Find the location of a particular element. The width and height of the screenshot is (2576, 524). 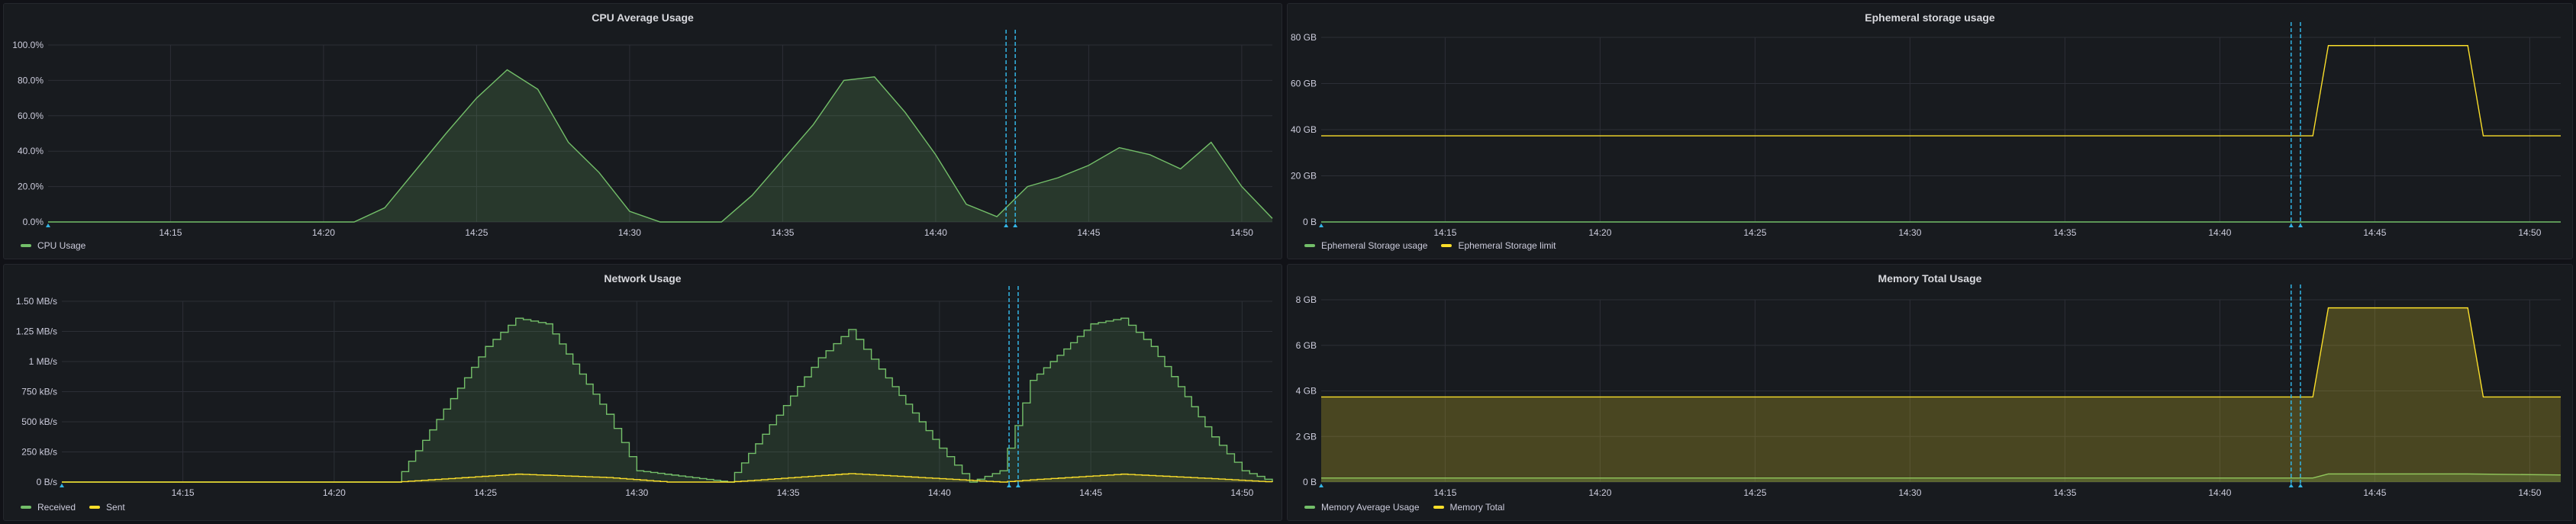

legend-label: Ephemeral Storage limit is located at coordinates (1507, 245).